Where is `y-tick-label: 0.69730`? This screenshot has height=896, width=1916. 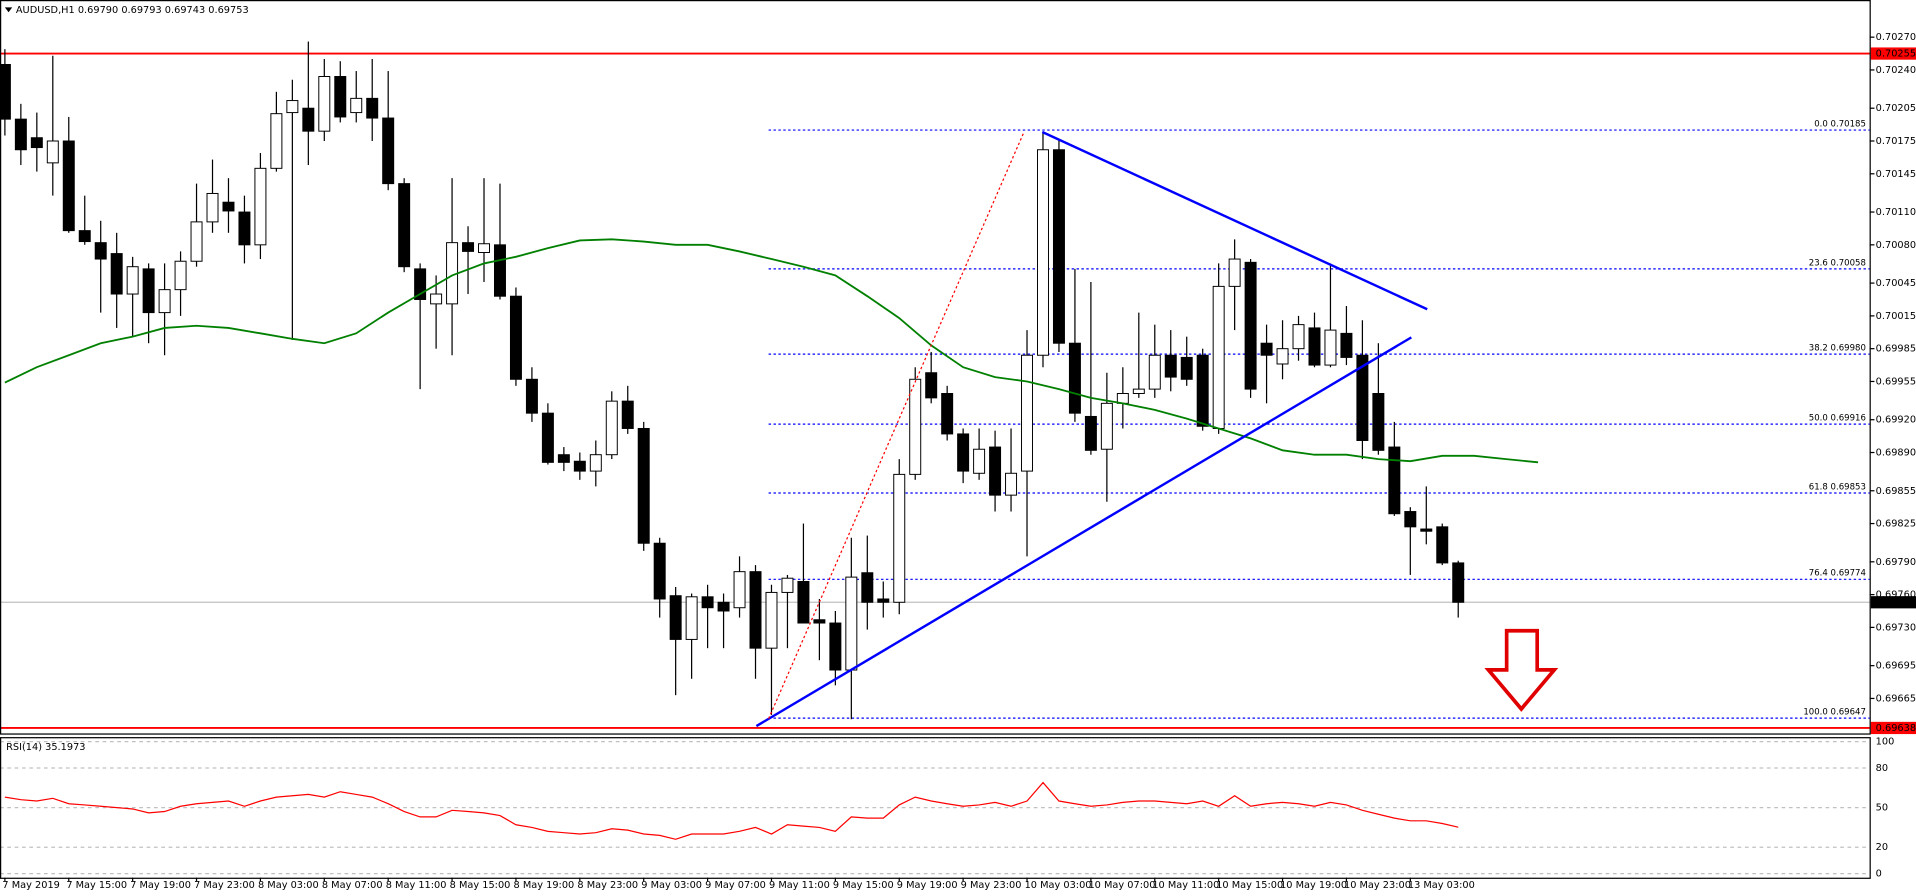
y-tick-label: 0.69730 is located at coordinates (1896, 627).